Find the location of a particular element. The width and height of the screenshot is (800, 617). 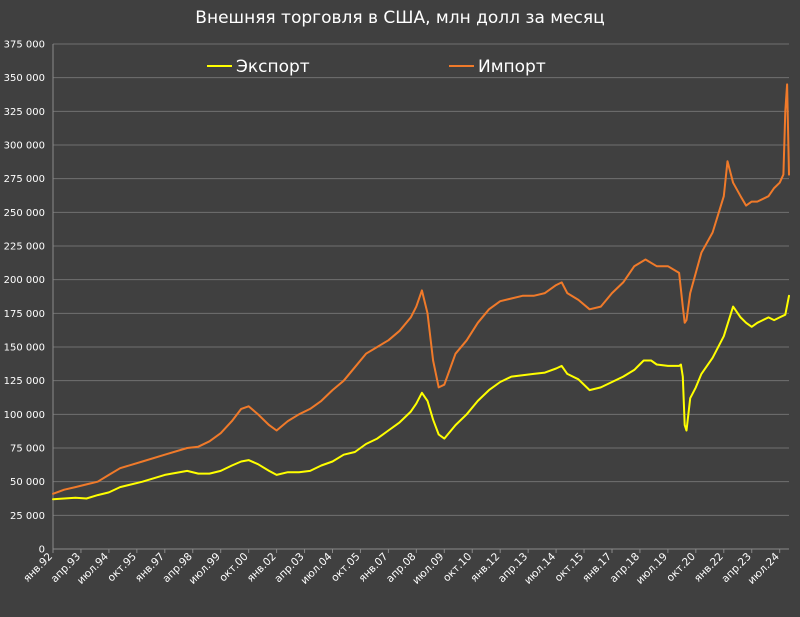

x-tick-label: окт.00 is located at coordinates (234, 568).